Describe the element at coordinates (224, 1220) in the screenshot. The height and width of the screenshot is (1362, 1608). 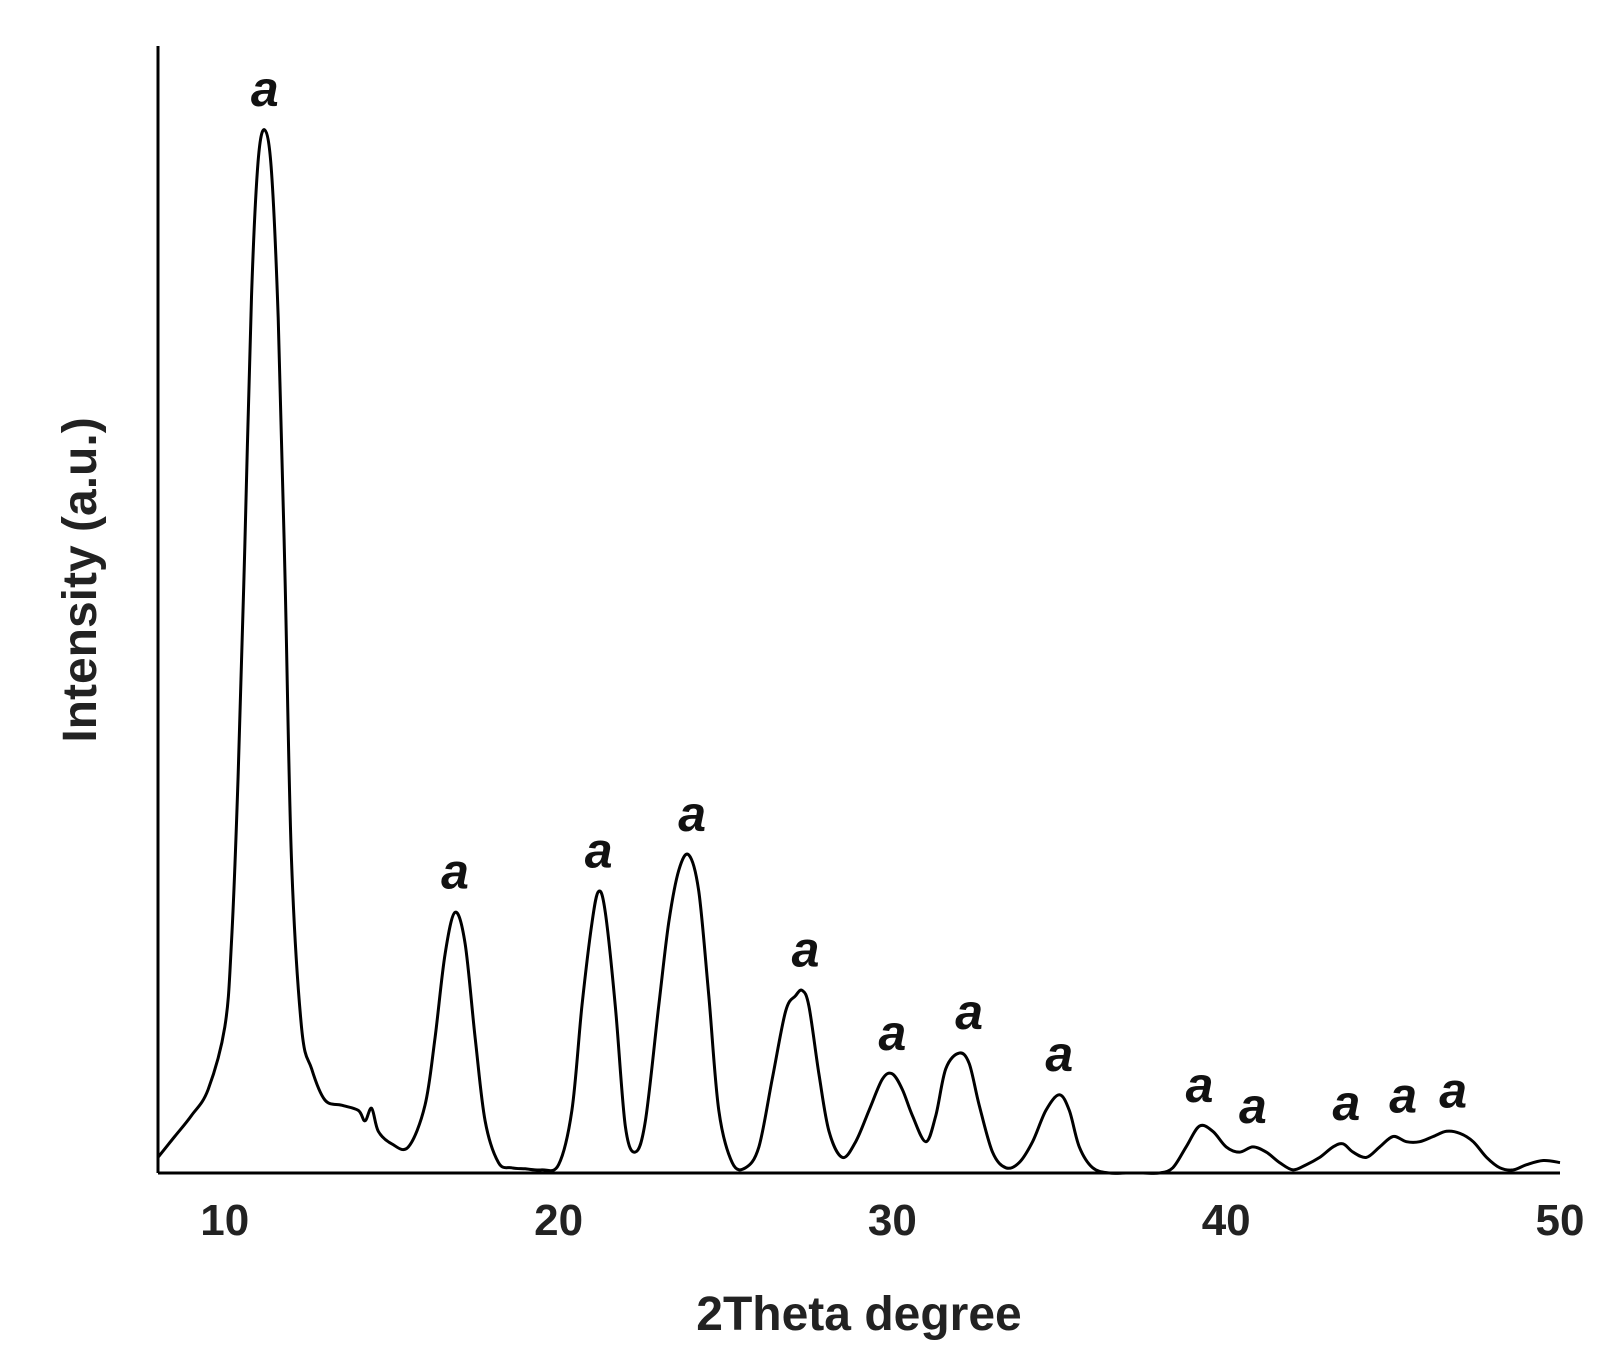
I see `x-tick-label: 10` at that location.